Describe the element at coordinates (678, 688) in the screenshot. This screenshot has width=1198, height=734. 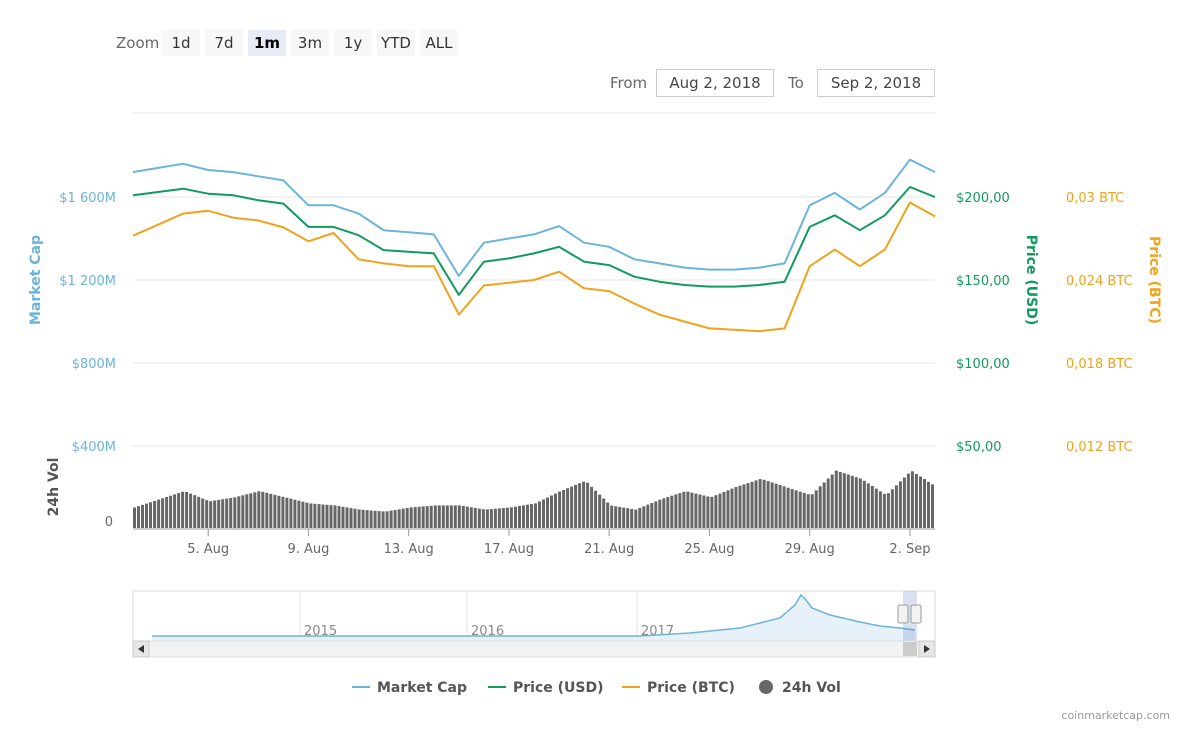
I see `legend-item: Price (BTC)` at that location.